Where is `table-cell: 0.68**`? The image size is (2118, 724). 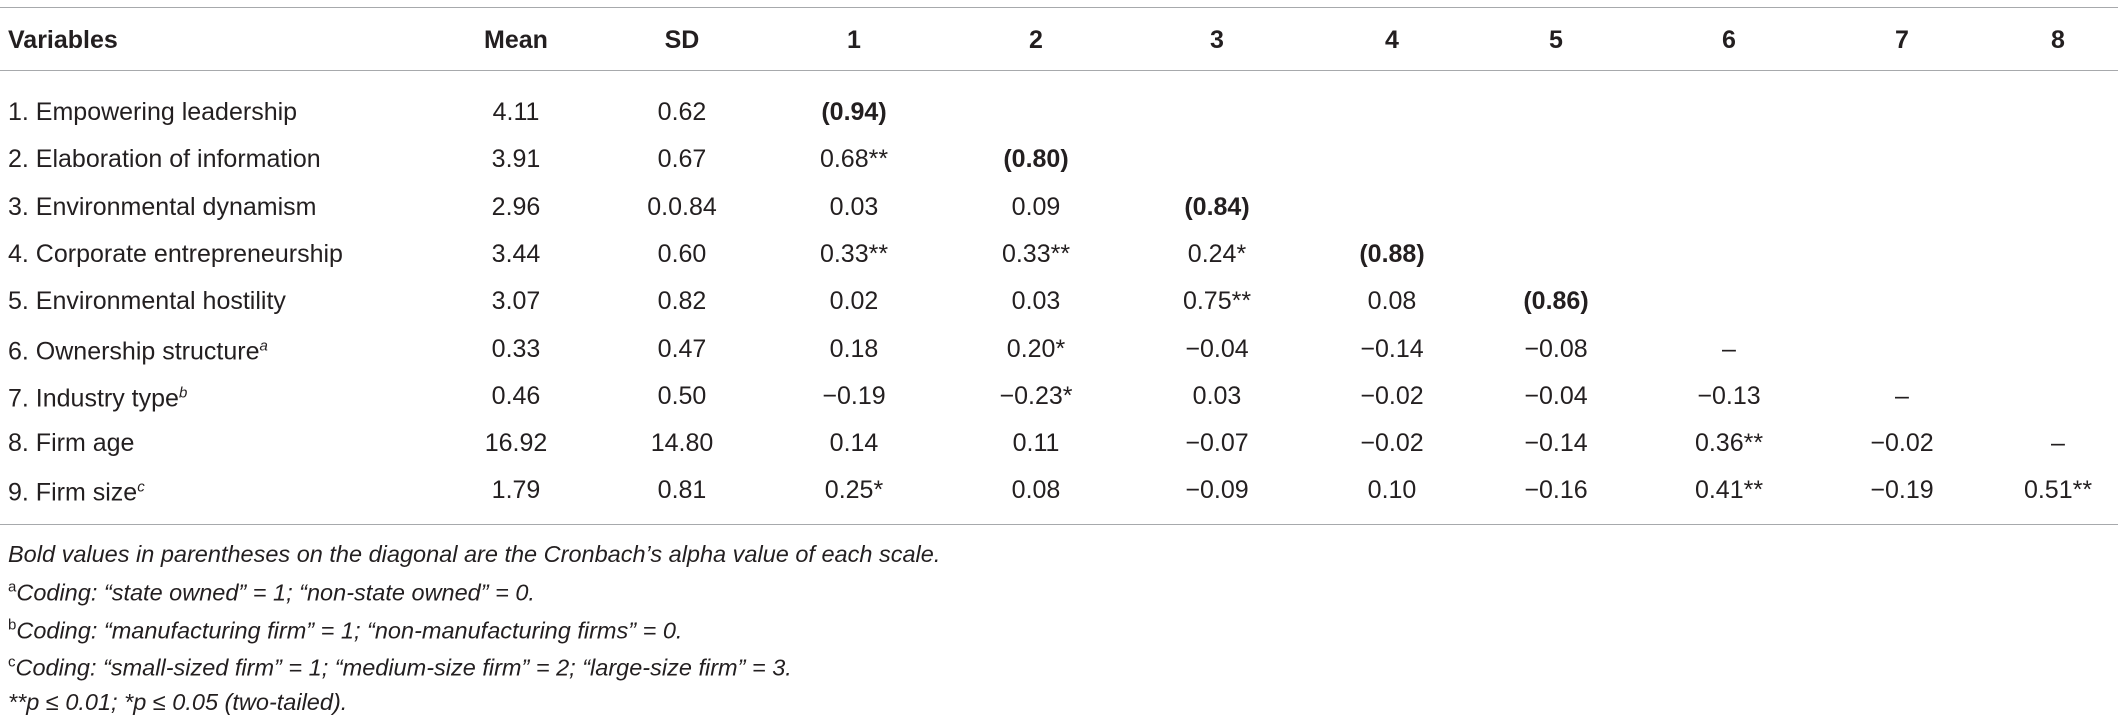 table-cell: 0.68** is located at coordinates (854, 159).